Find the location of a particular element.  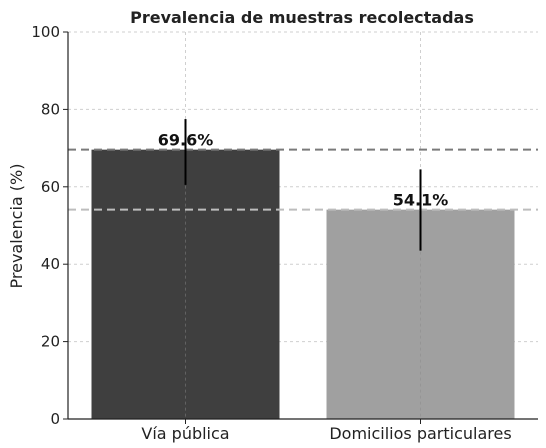

x-tick-label-1: Domicilios particulares is located at coordinates (420, 433).